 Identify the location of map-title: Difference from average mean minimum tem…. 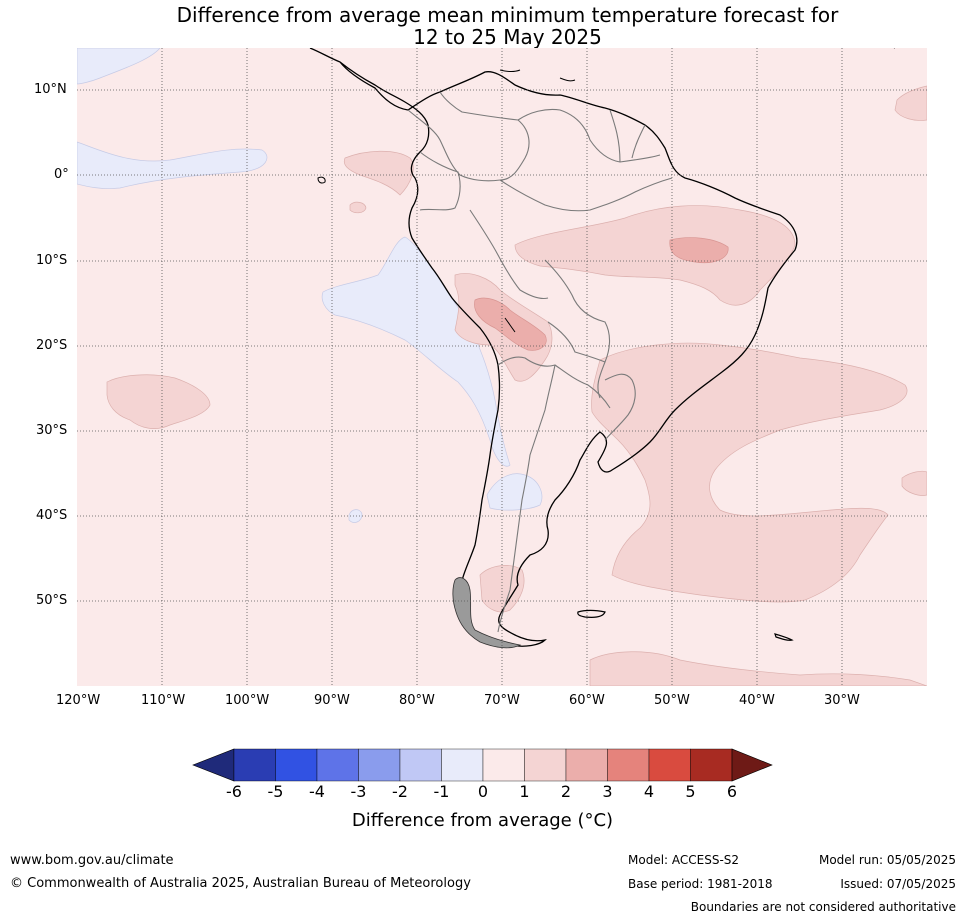
(482, 26).